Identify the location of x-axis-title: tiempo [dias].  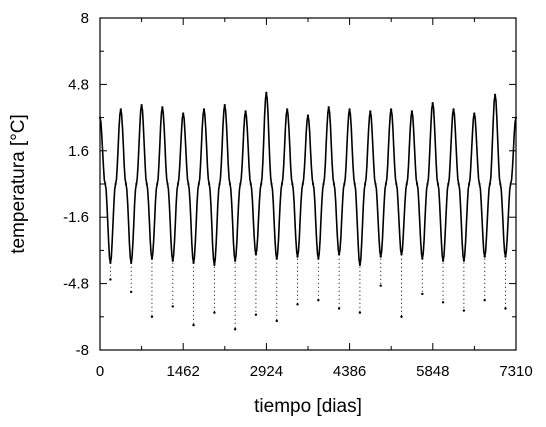
(308, 406).